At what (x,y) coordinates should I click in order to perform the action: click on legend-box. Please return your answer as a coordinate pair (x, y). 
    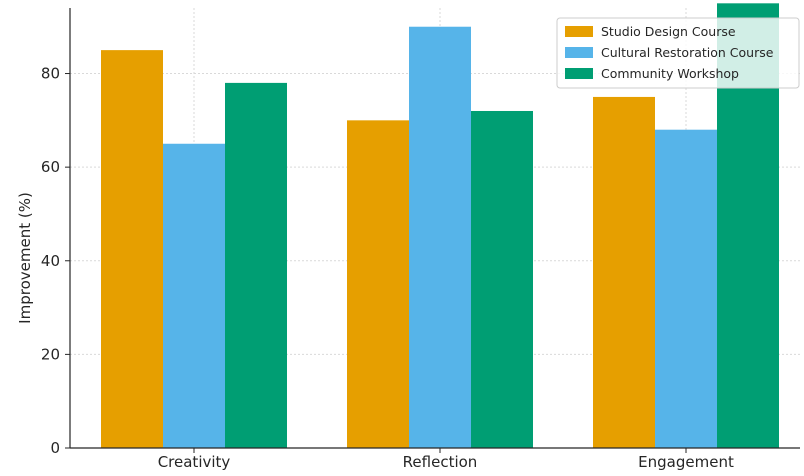
    Looking at the image, I should click on (678, 53).